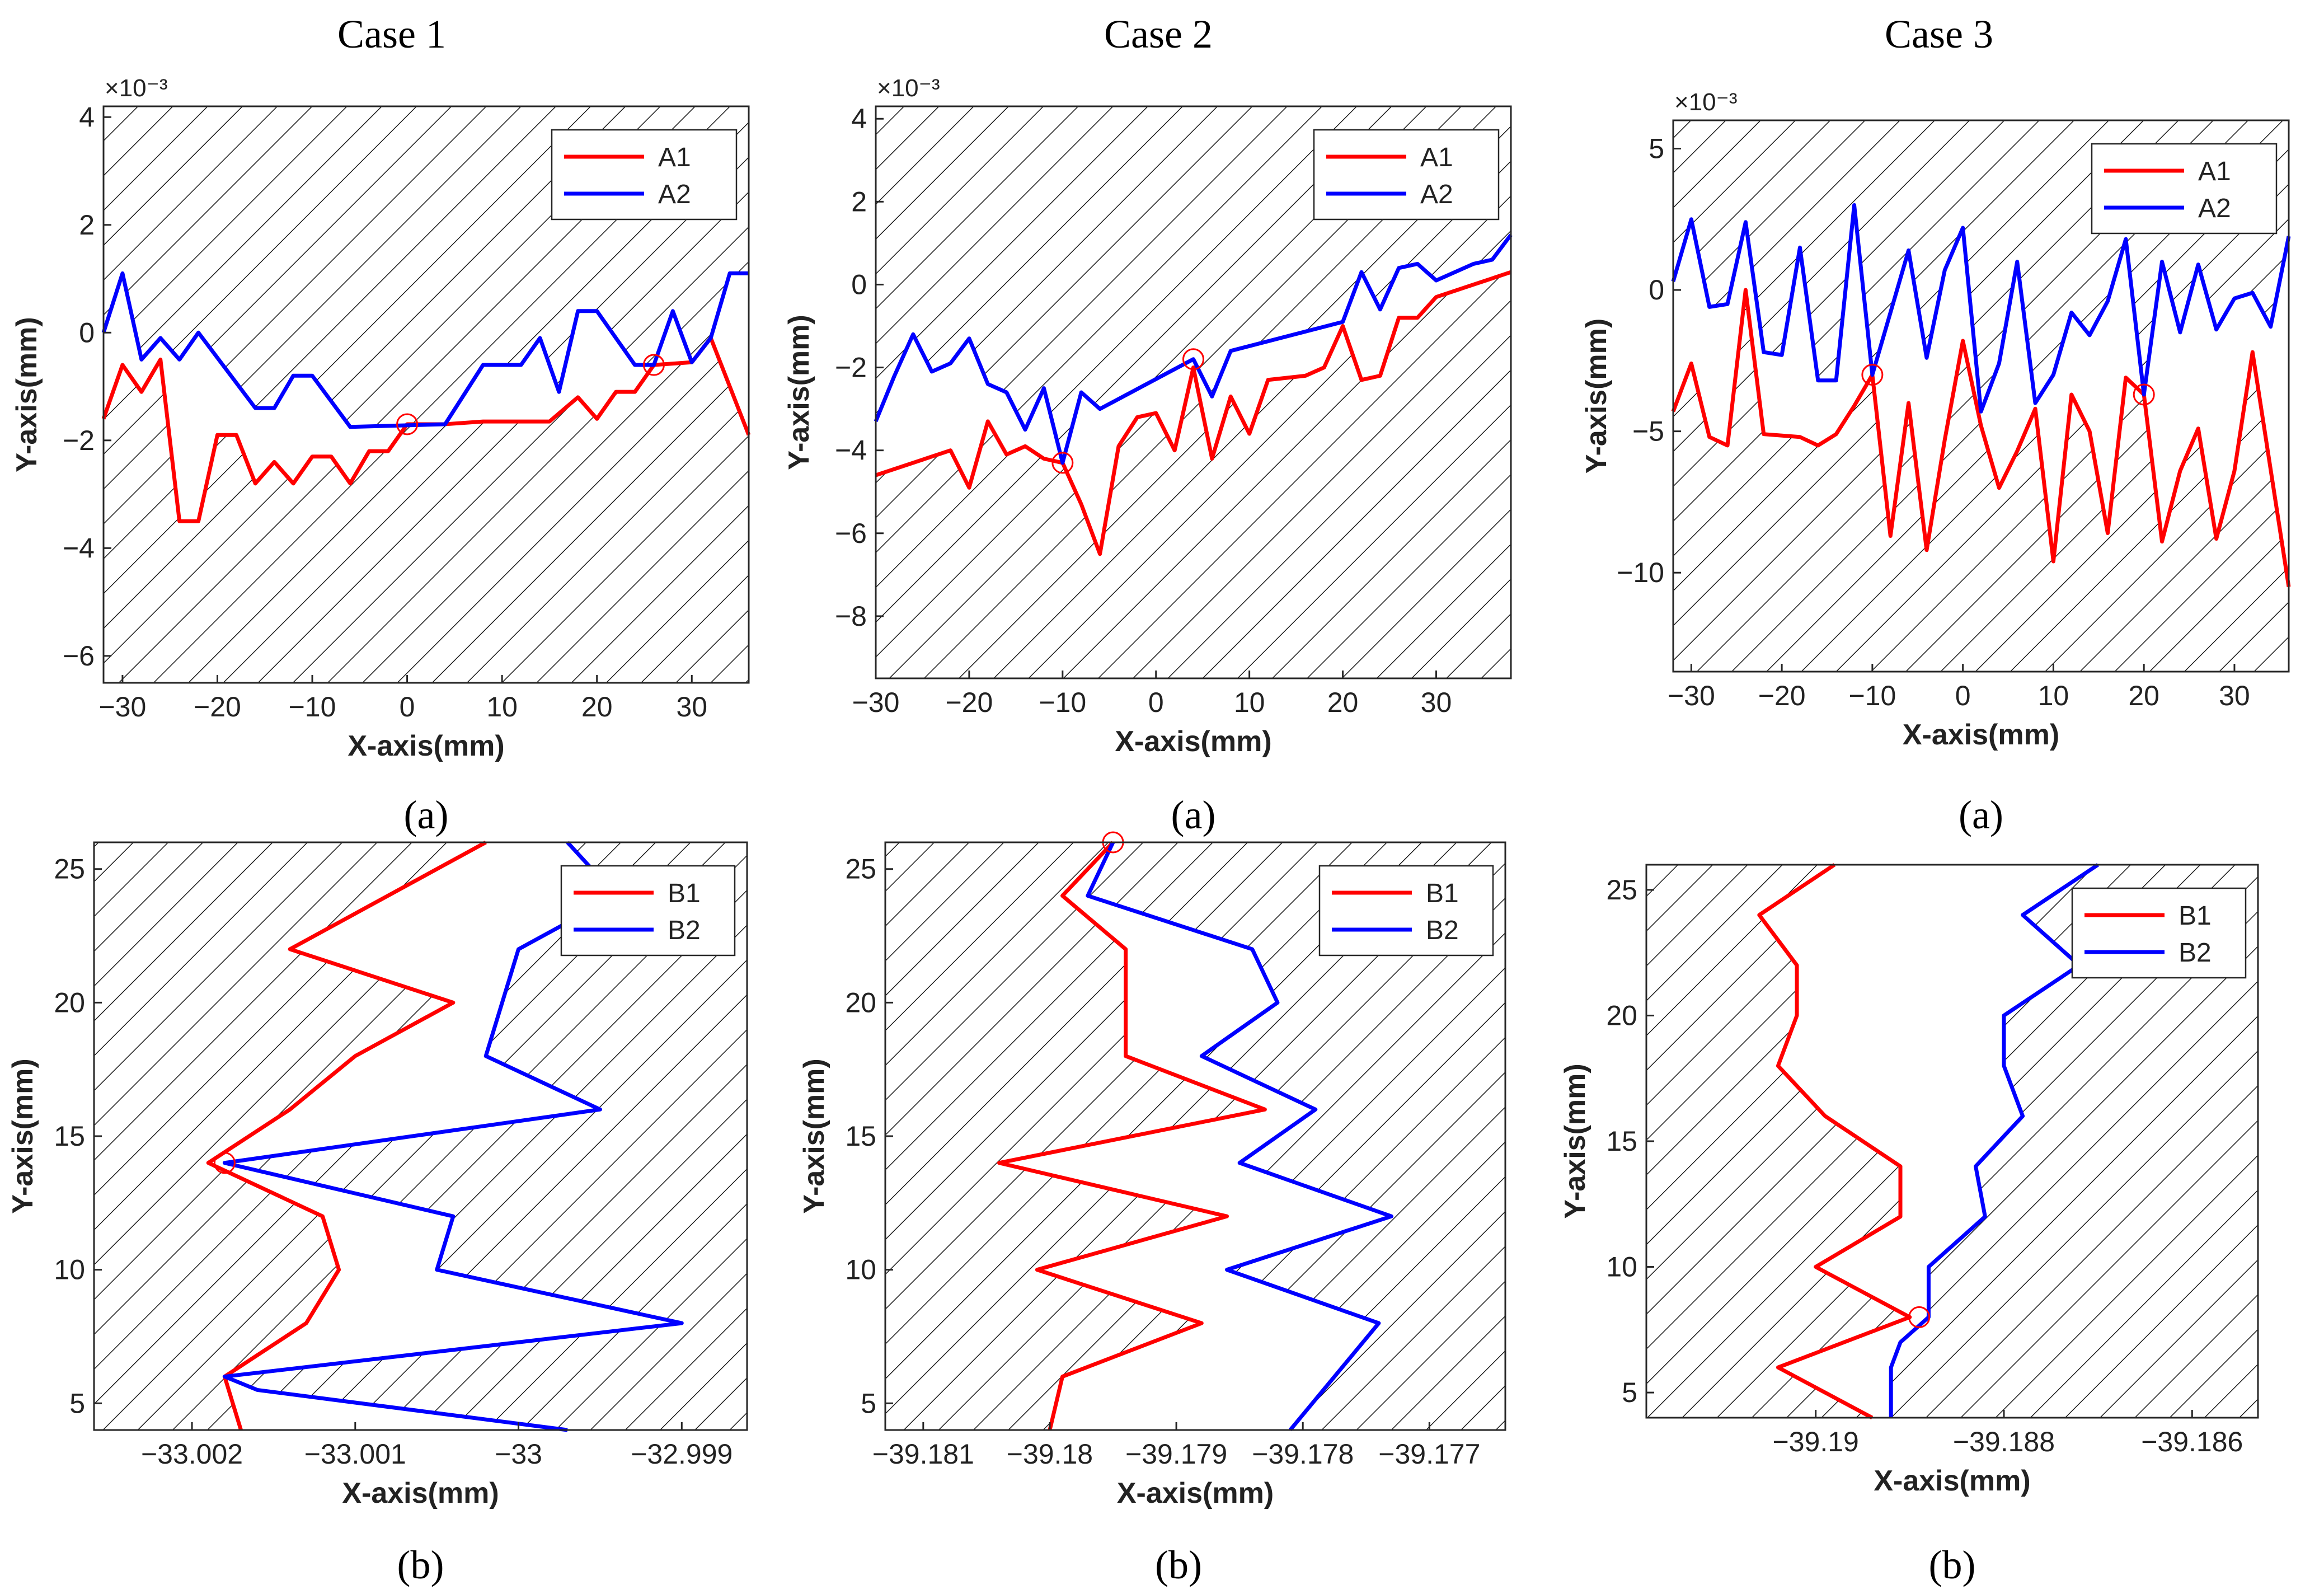  What do you see at coordinates (1436, 194) in the screenshot?
I see `chart2-legend-label-a2: A2` at bounding box center [1436, 194].